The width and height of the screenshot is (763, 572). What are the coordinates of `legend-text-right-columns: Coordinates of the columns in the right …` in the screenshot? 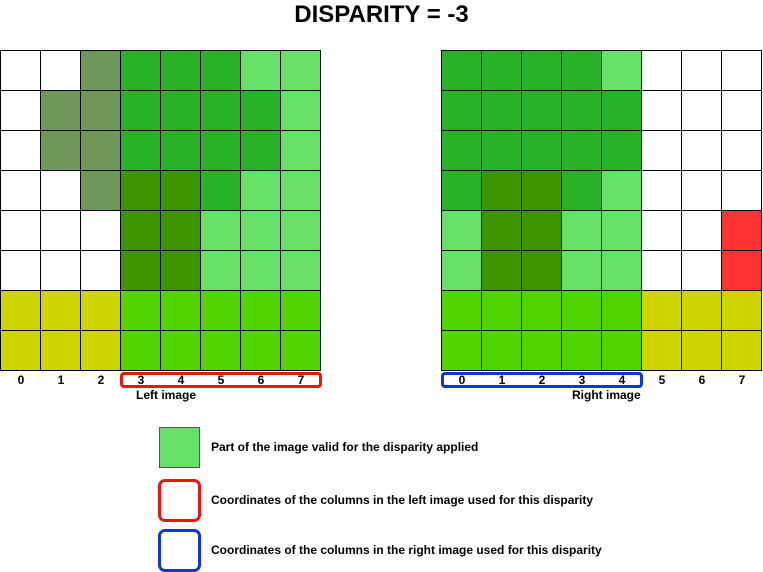 It's located at (406, 550).